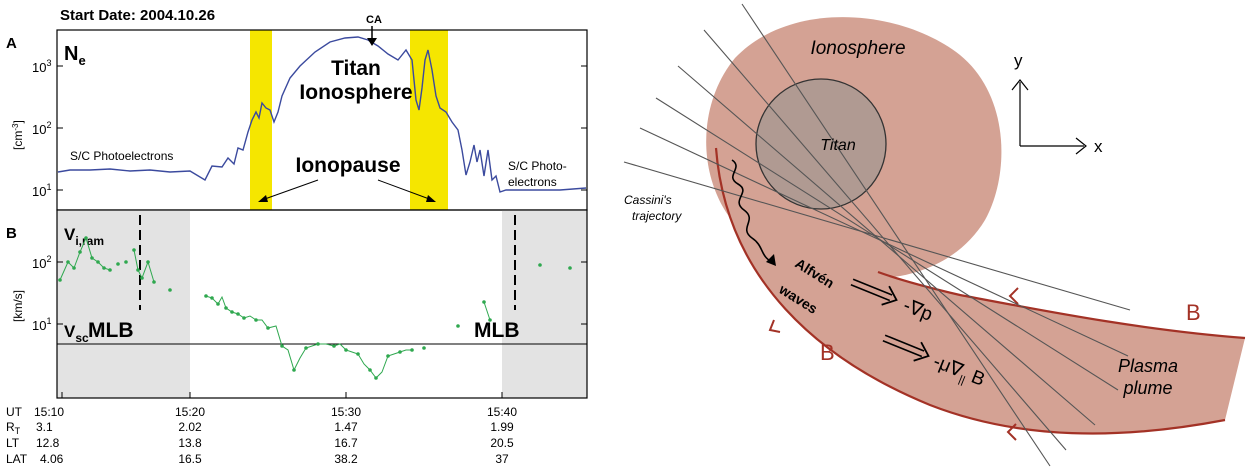 This screenshot has width=1248, height=468. Describe the element at coordinates (18, 135) in the screenshot. I see `panel-a-unit: [cm-3]` at that location.